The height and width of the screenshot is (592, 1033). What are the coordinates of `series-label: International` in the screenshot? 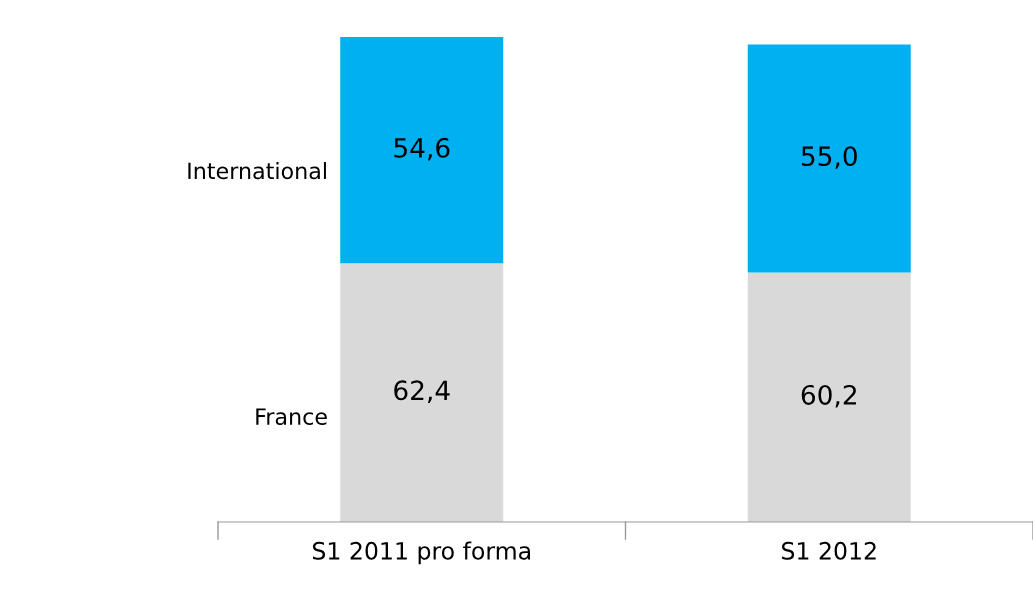 It's located at (257, 171).